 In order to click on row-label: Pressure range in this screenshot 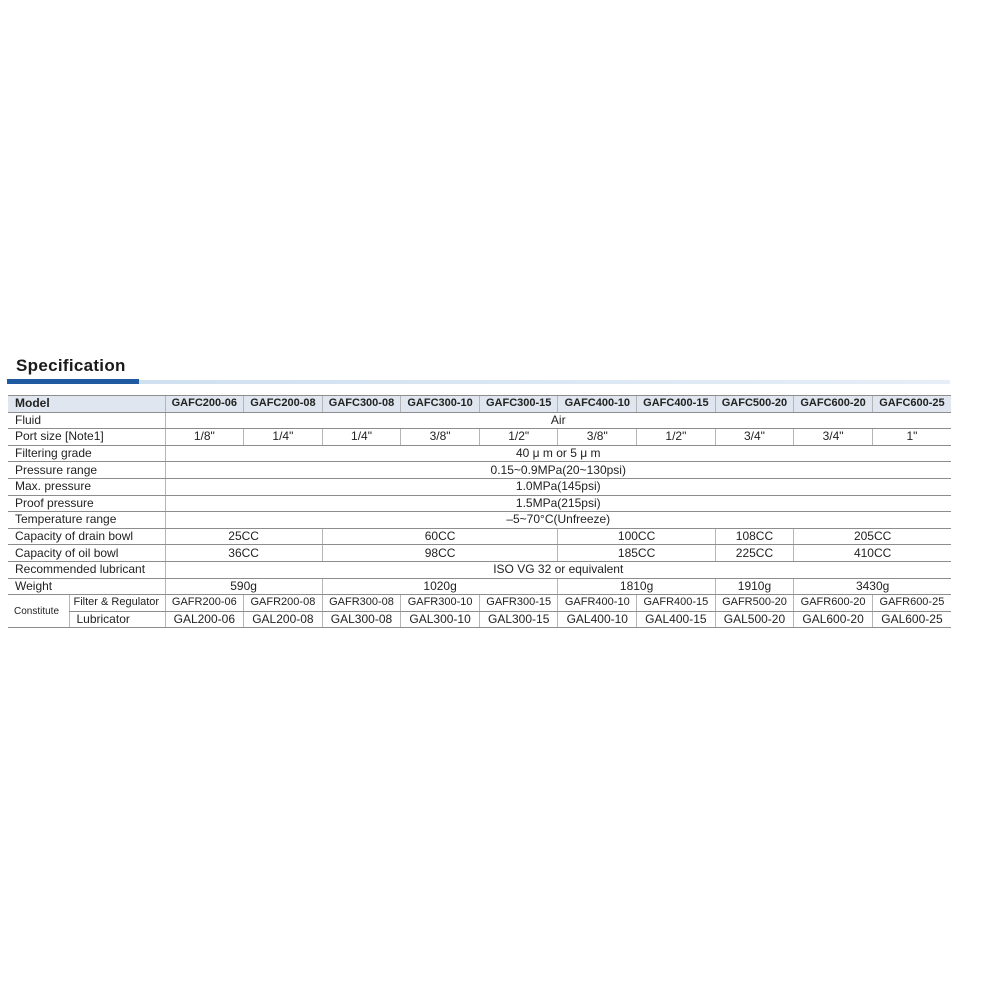, I will do `click(87, 470)`.